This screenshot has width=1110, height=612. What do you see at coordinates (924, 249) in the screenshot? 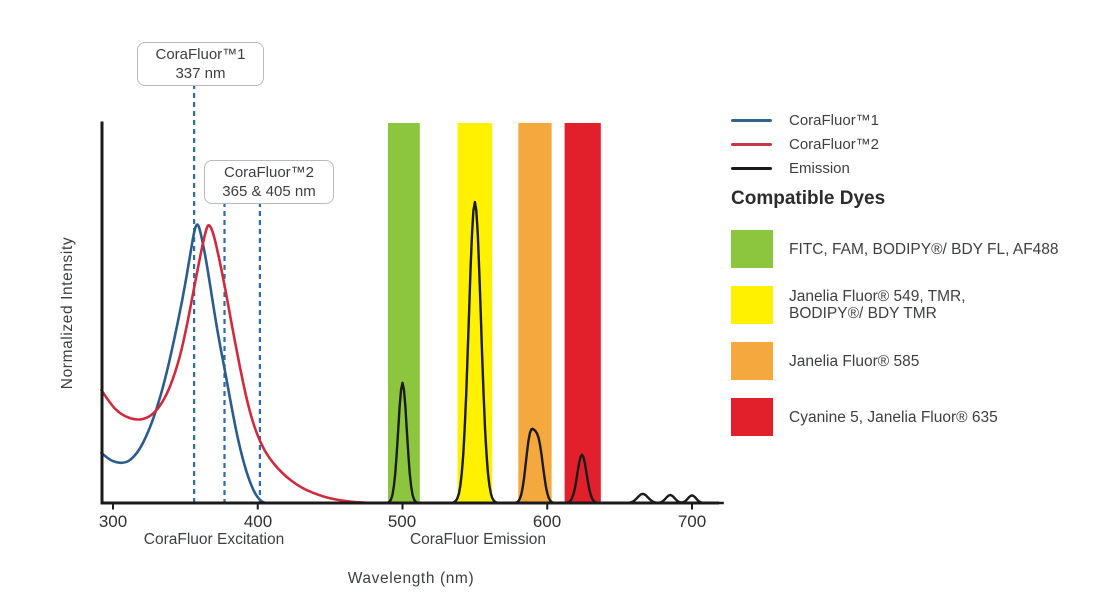
I see `dye-label: FITC, FAM, BODIPY®/ BDY FL, AF488` at bounding box center [924, 249].